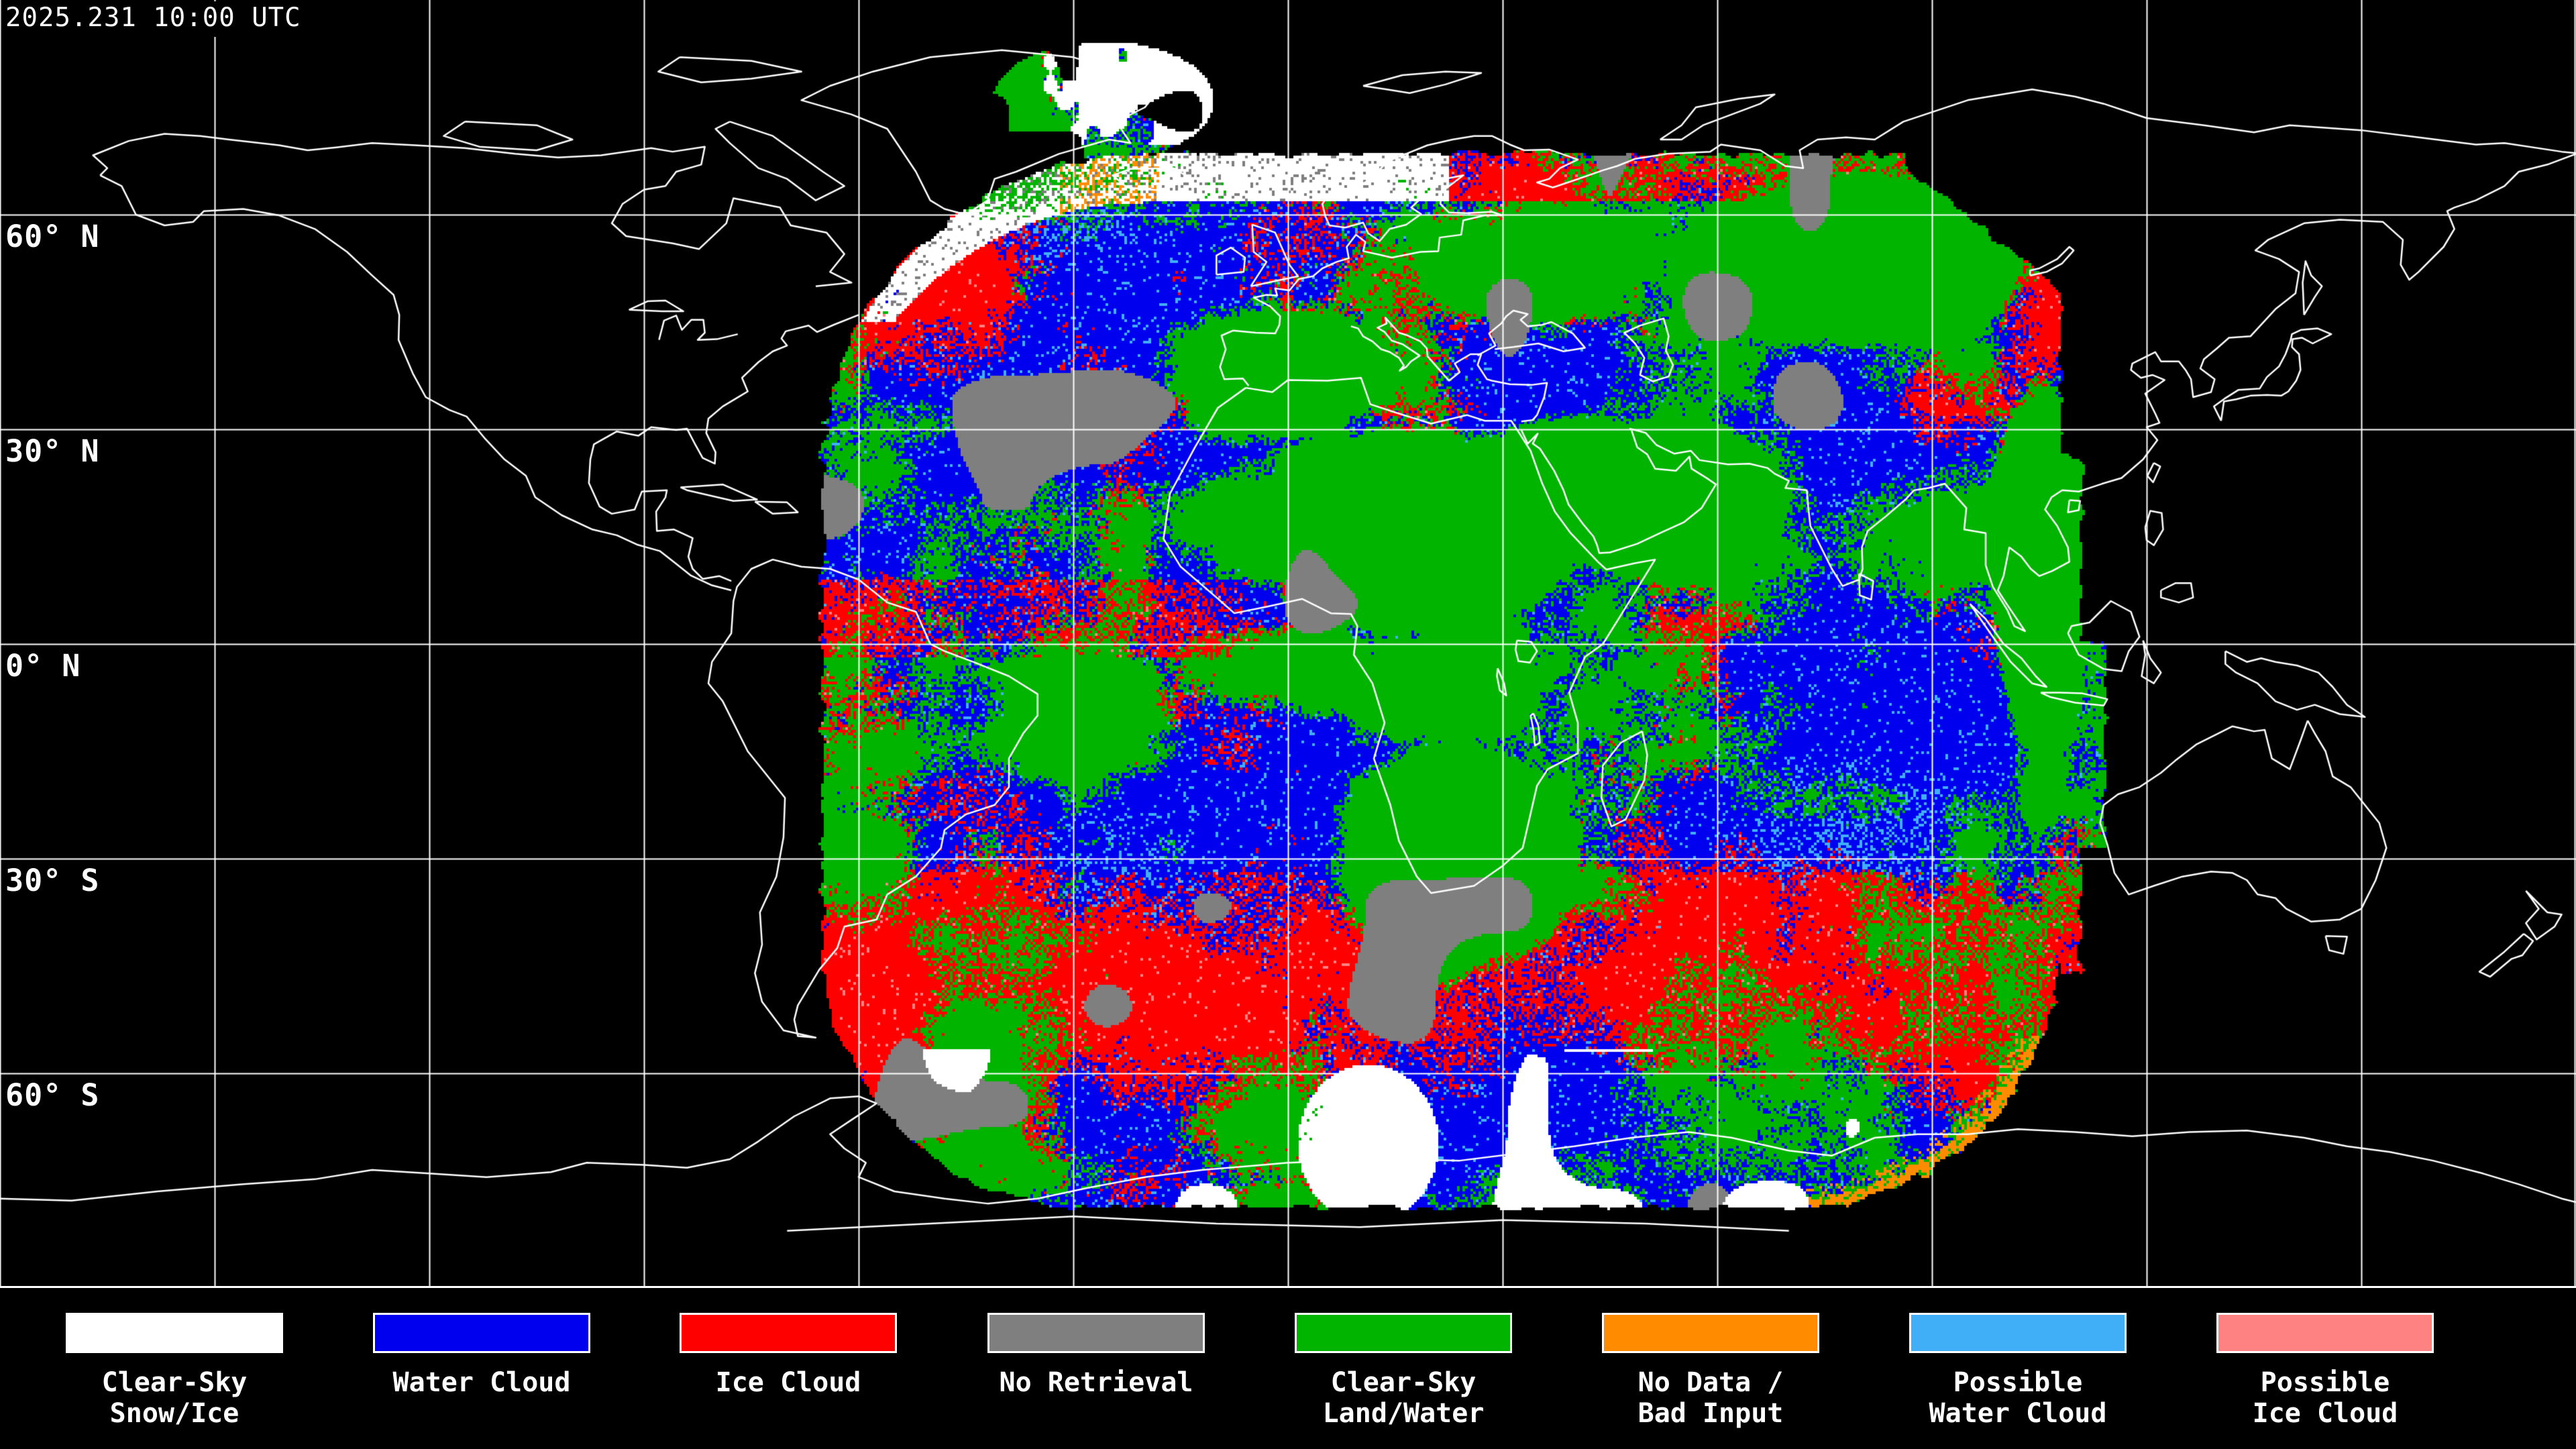 The height and width of the screenshot is (1449, 2576). What do you see at coordinates (46, 666) in the screenshot?
I see `latitude-label-0n: 0° N` at bounding box center [46, 666].